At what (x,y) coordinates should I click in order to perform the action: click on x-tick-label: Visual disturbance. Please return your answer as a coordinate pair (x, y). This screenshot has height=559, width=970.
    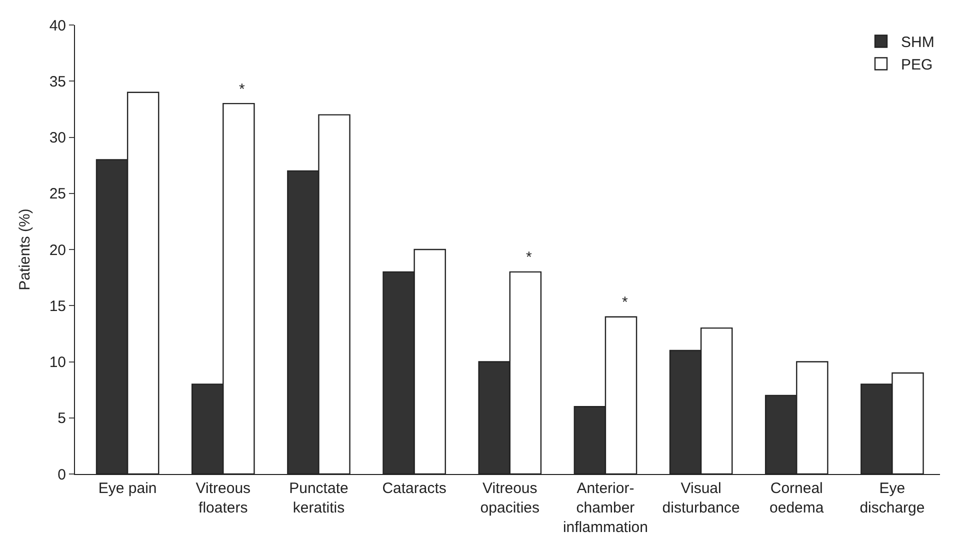
    Looking at the image, I should click on (701, 498).